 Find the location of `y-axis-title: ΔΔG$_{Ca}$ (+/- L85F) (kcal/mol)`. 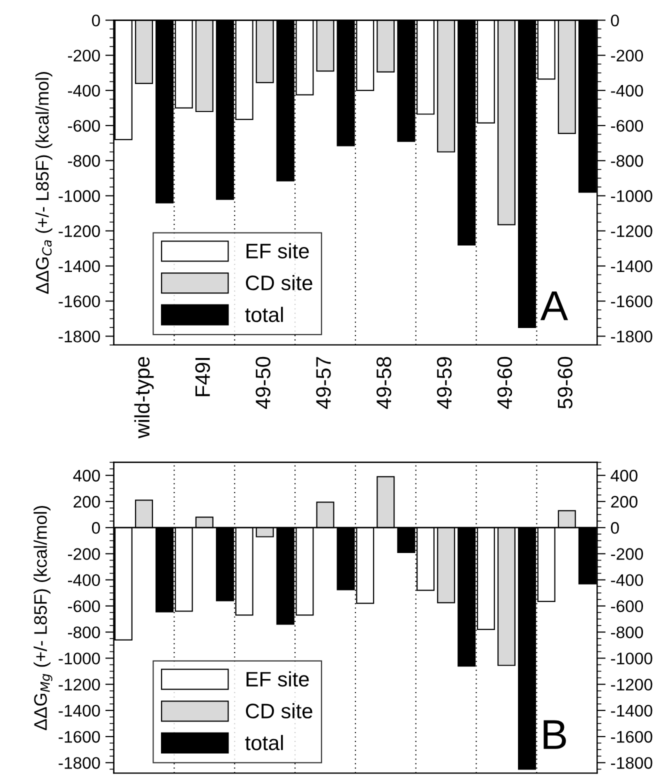

y-axis-title: ΔΔG$_{Ca}$ (+/- L85F) (kcal/mol) is located at coordinates (43, 183).